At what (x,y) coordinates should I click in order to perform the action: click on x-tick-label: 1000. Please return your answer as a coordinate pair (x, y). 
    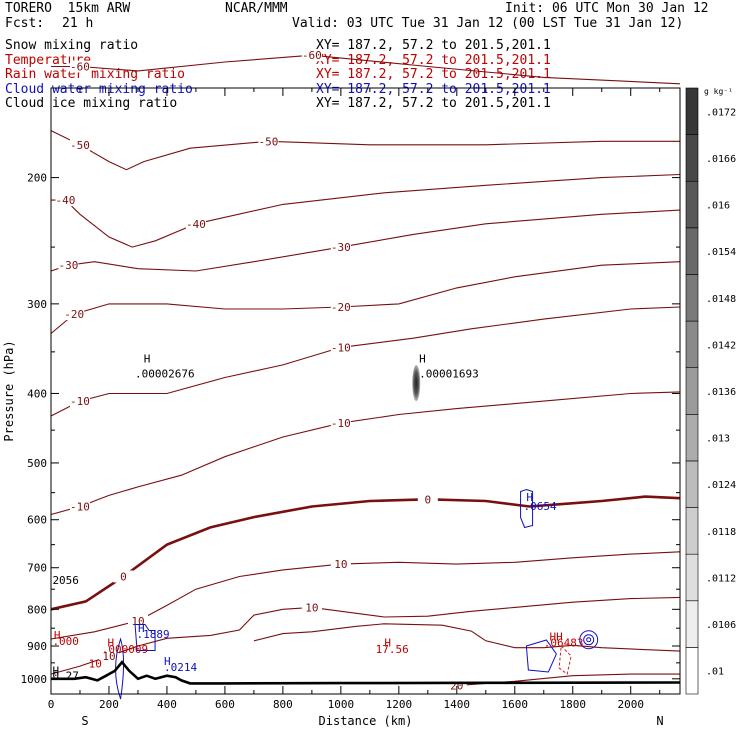
    Looking at the image, I should click on (341, 704).